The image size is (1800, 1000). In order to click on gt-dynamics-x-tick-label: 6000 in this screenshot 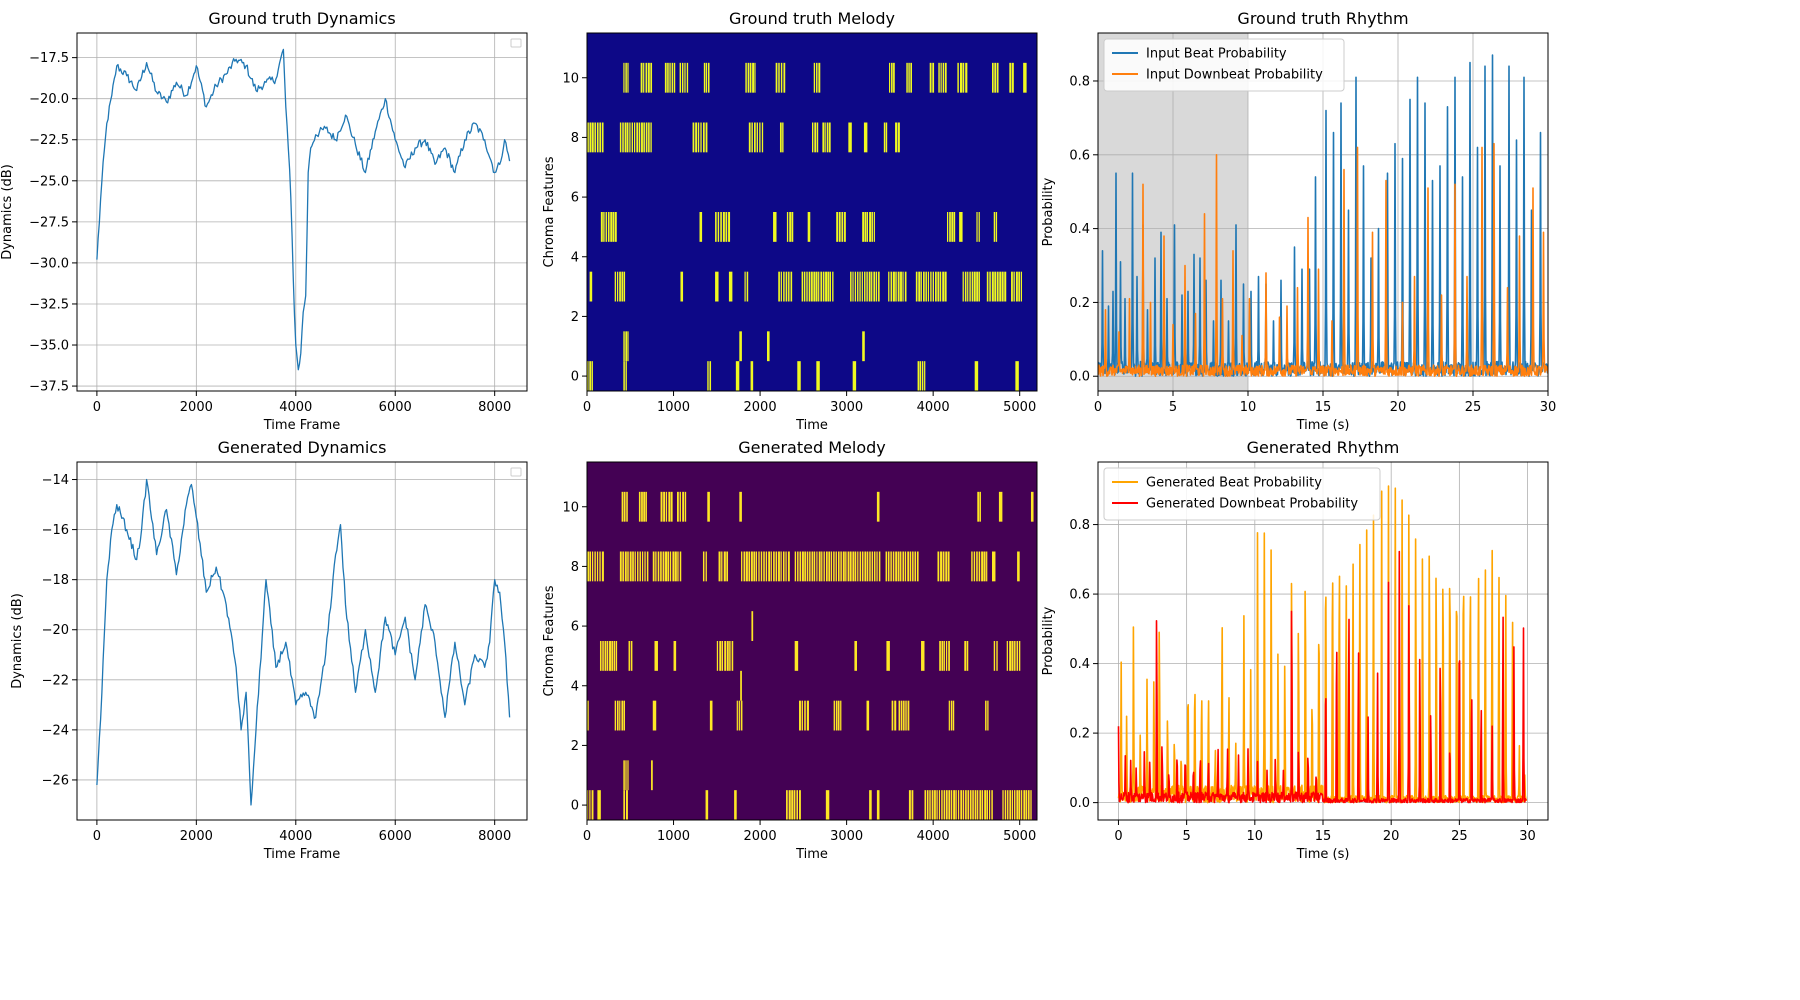, I will do `click(395, 407)`.